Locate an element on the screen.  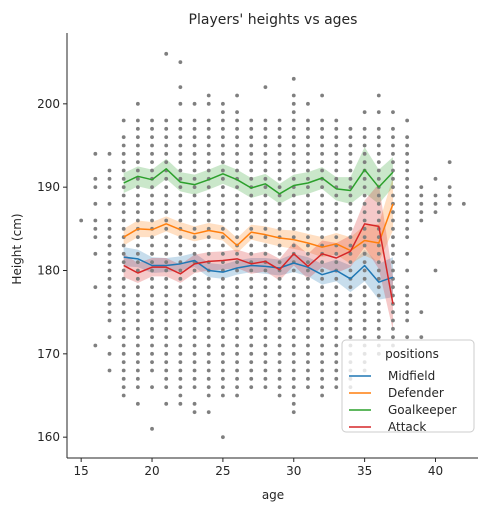
x-tick-label: 25 is located at coordinates (222, 471).